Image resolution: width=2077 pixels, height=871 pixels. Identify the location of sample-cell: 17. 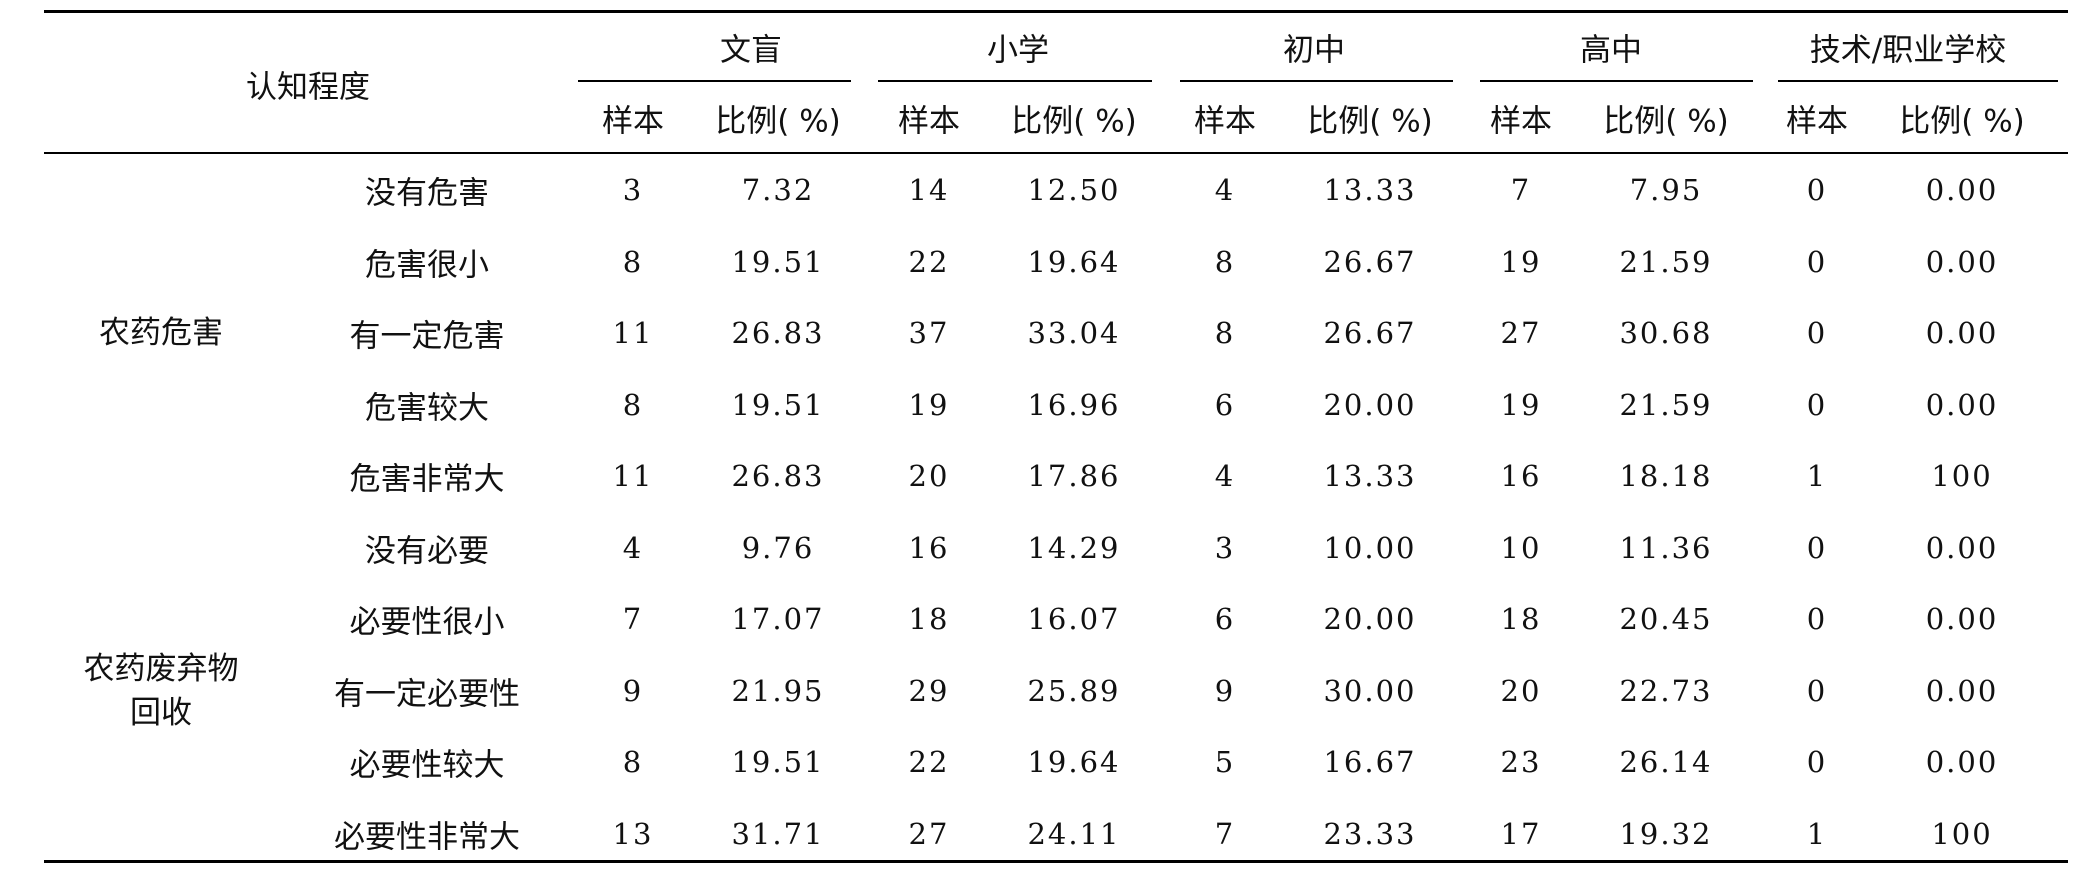
(1521, 833).